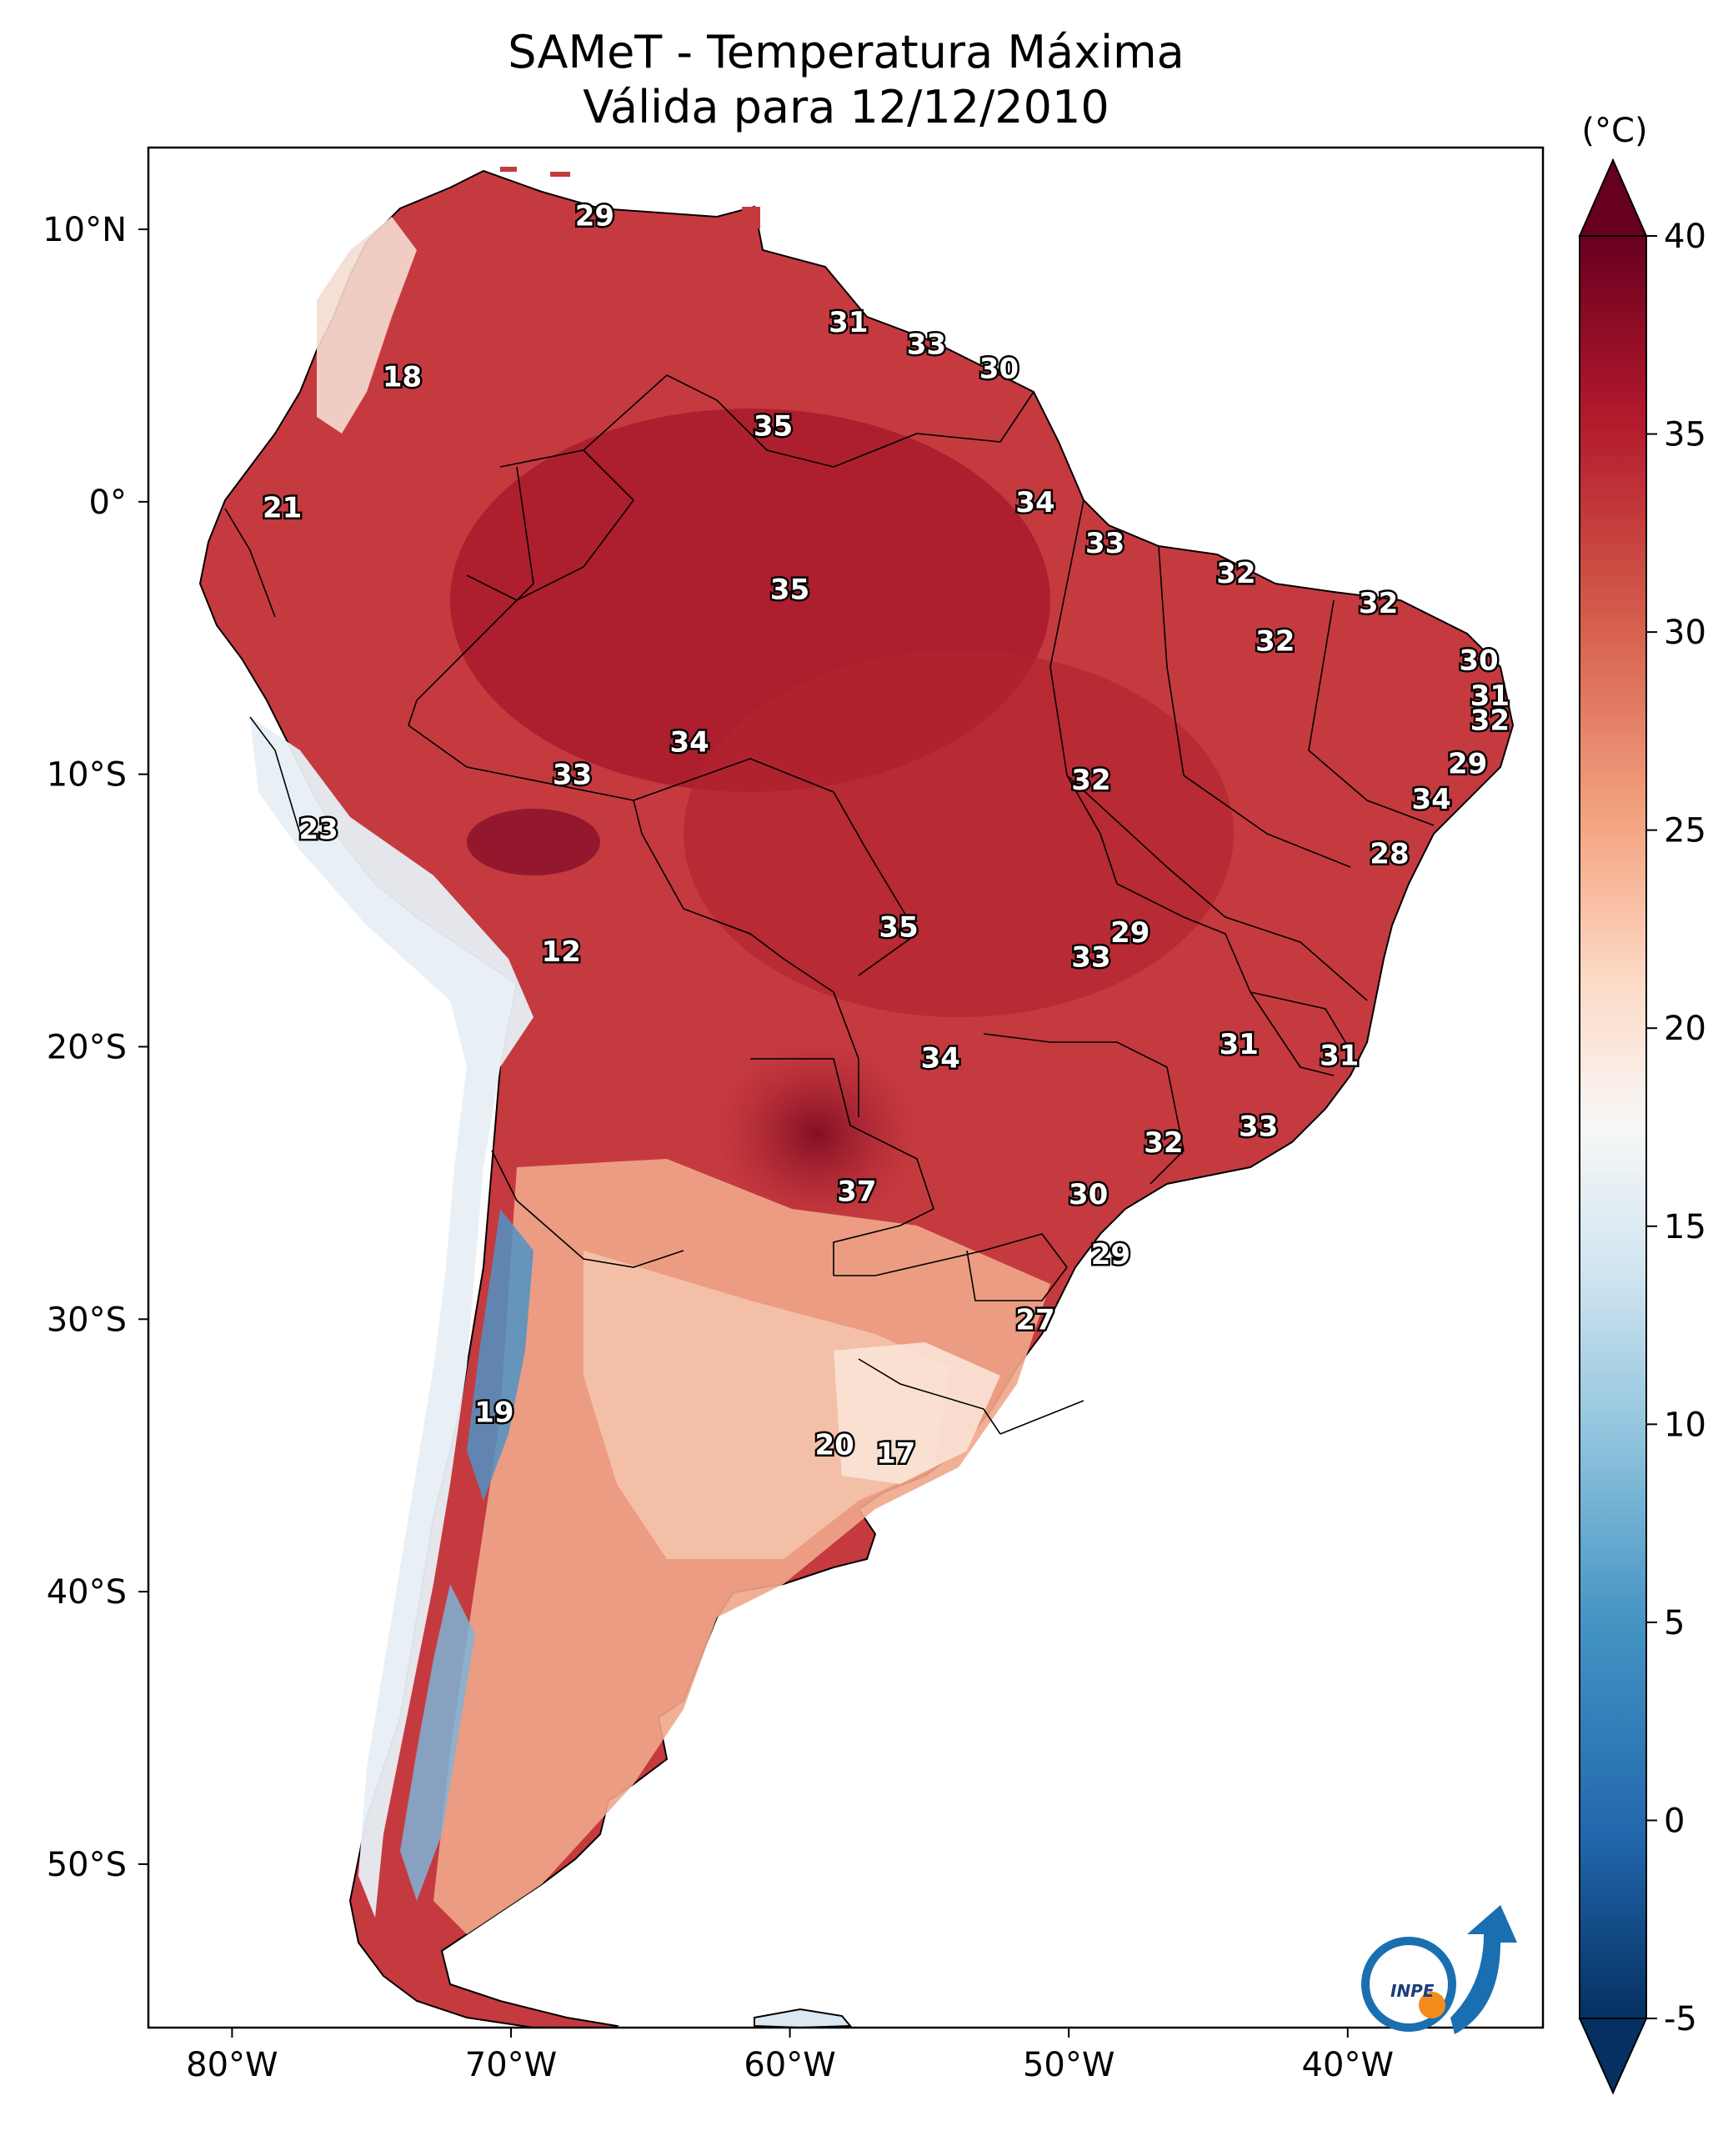  What do you see at coordinates (1613, 1127) in the screenshot?
I see `colorbar-scale` at bounding box center [1613, 1127].